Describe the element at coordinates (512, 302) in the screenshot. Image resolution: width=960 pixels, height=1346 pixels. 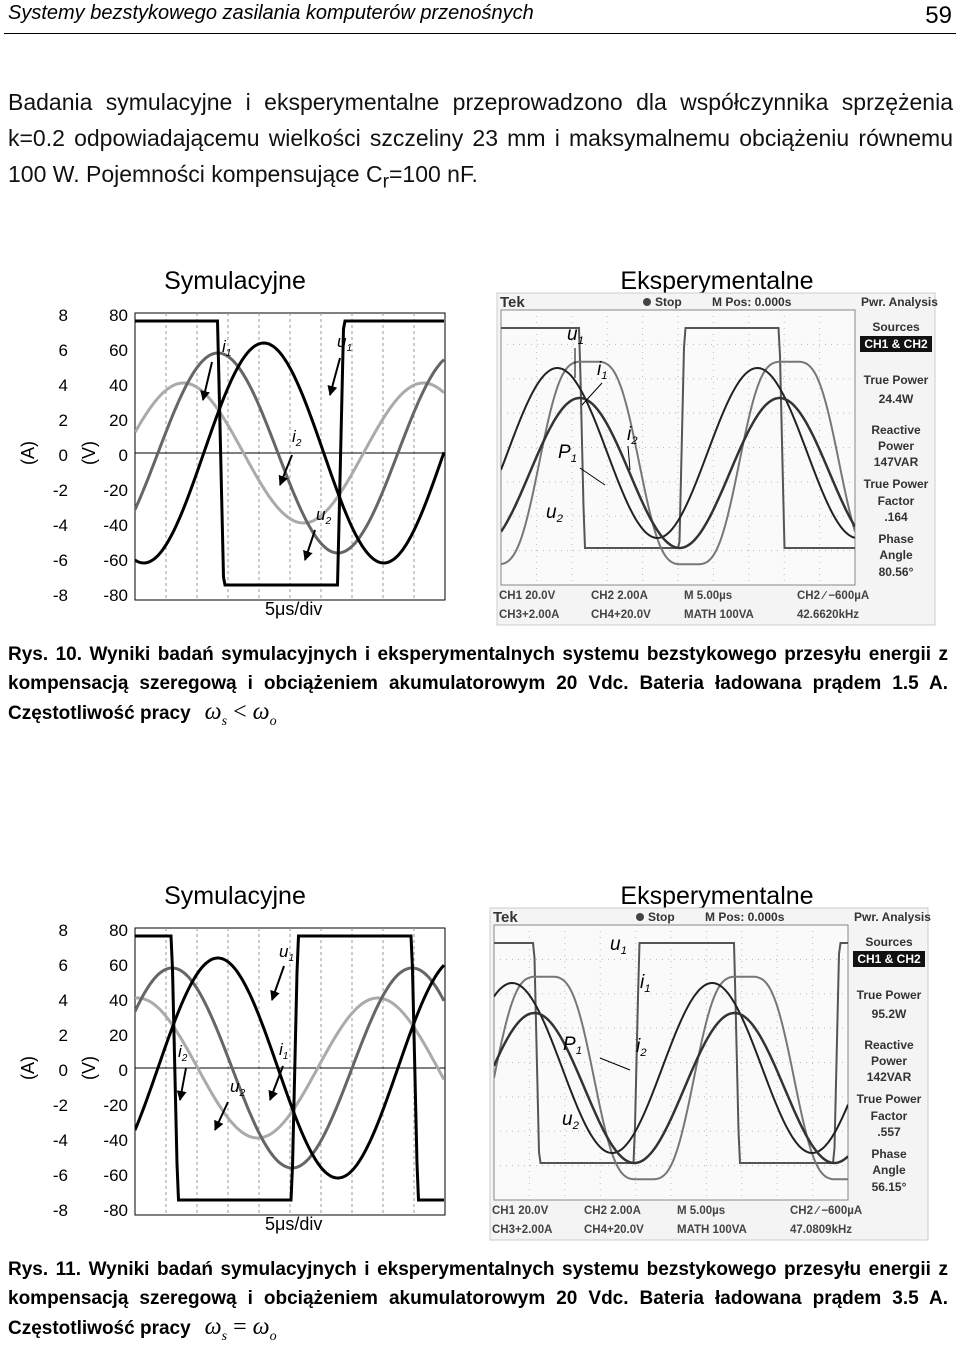
I see `scope-brand: Tek` at that location.